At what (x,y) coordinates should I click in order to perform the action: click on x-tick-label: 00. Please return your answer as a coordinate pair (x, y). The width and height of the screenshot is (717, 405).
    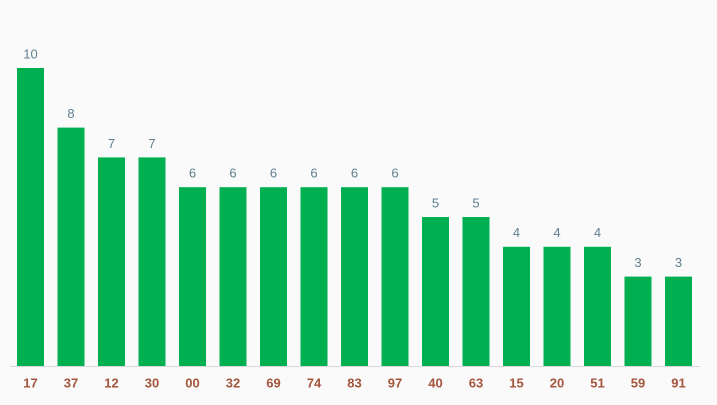
    Looking at the image, I should click on (192, 382).